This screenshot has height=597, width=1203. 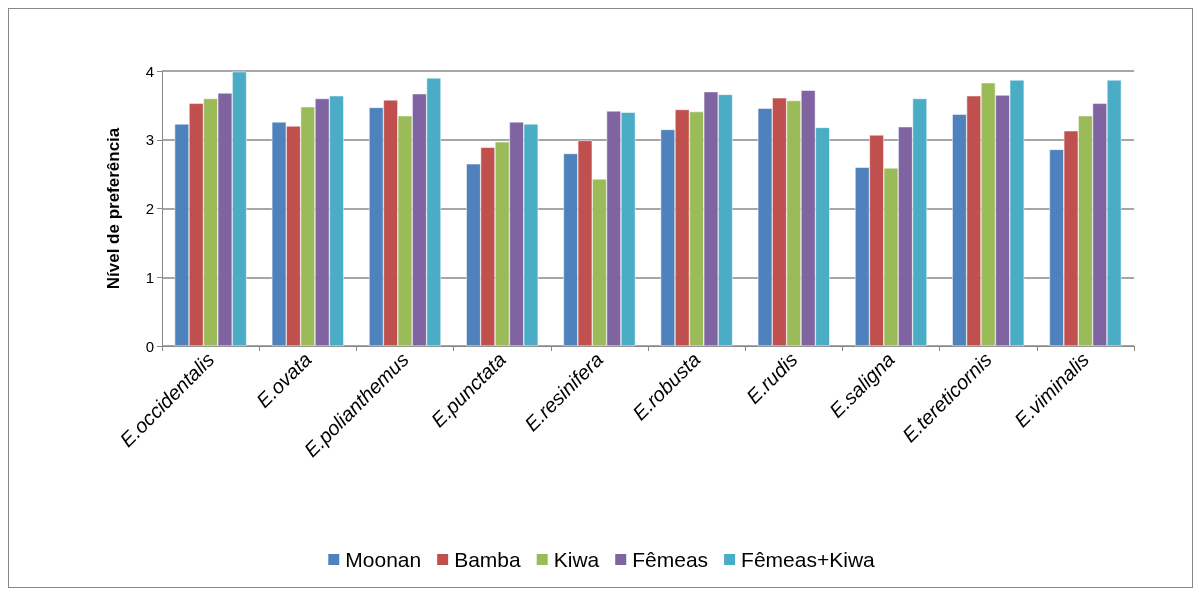 I want to click on legend-label: Bamba, so click(x=488, y=559).